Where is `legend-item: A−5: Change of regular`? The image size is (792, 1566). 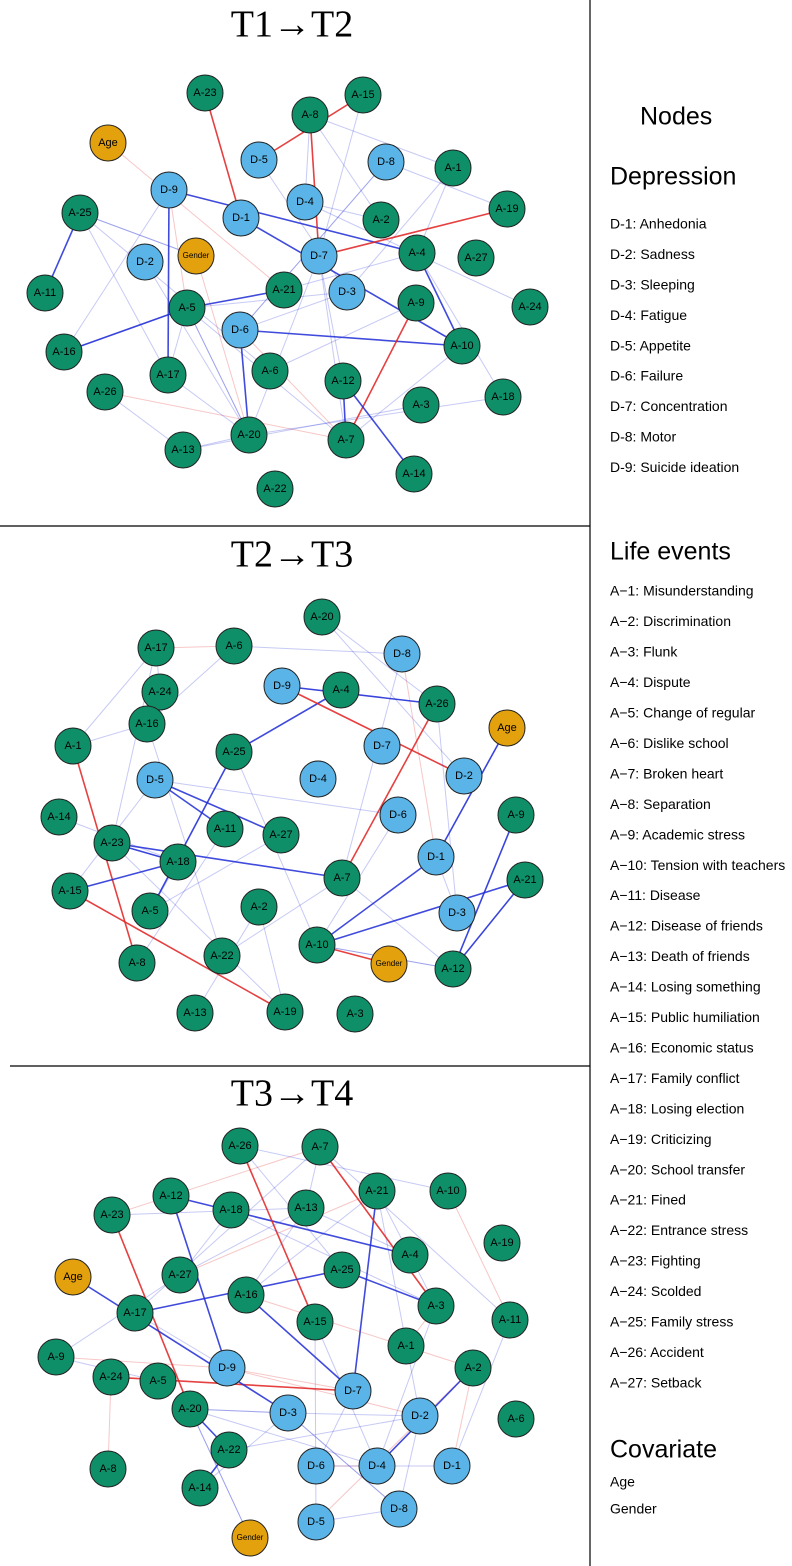
legend-item: A−5: Change of regular is located at coordinates (682, 713).